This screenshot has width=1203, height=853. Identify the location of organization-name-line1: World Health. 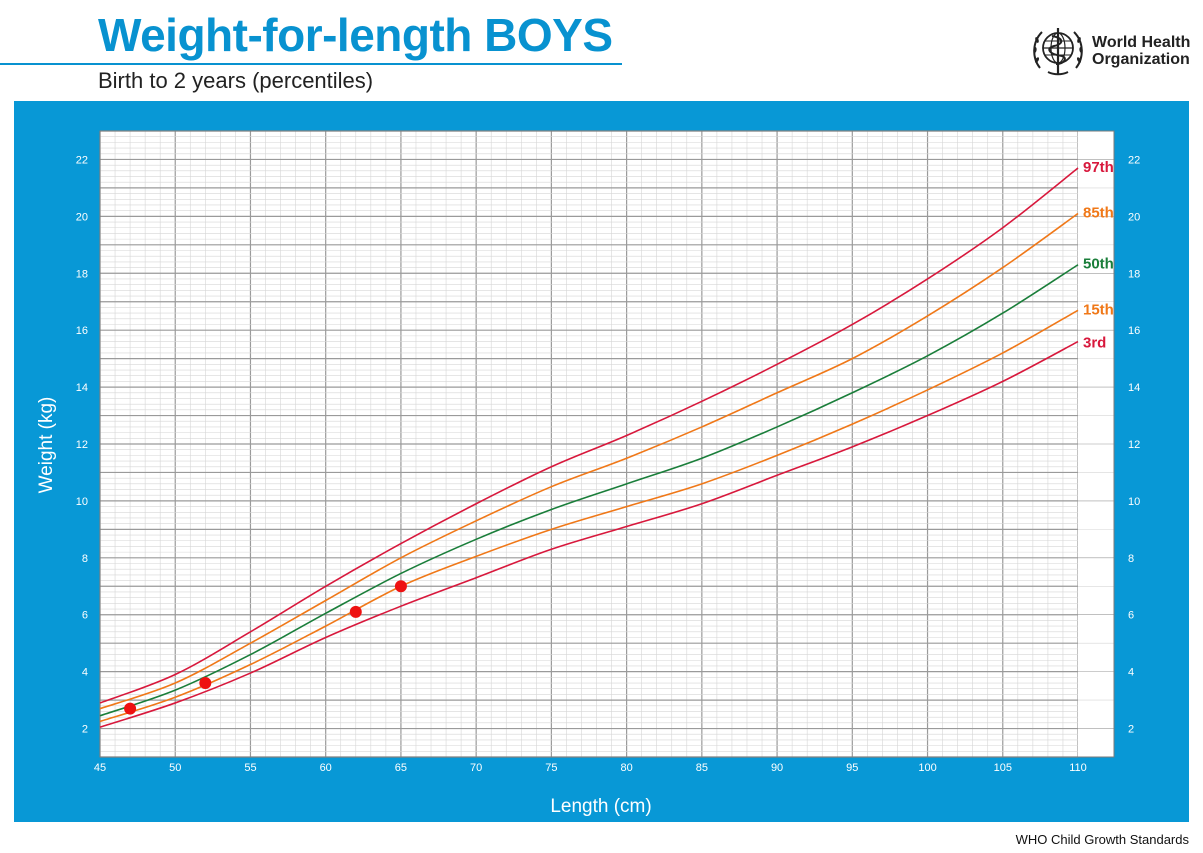
(1141, 42).